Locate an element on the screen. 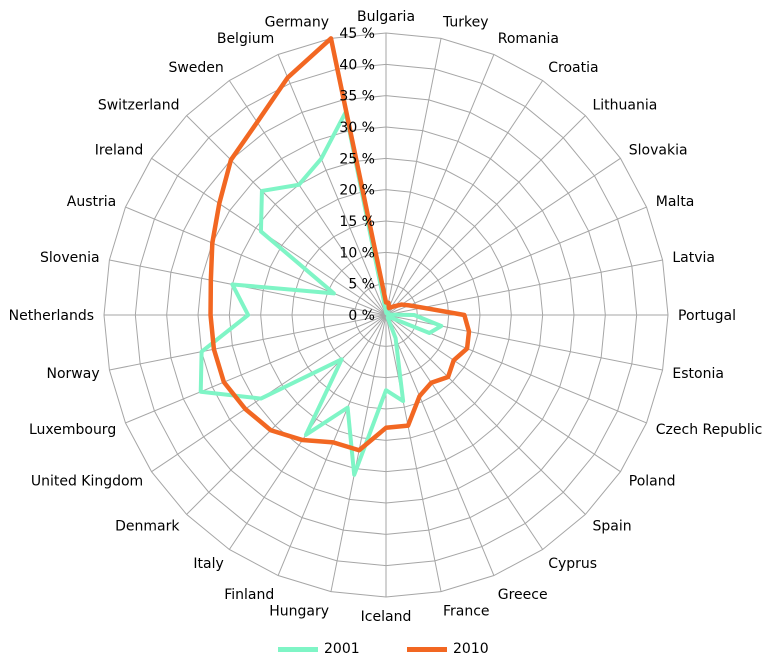 The width and height of the screenshot is (768, 663). legend-item-2010: 2010 is located at coordinates (448, 649).